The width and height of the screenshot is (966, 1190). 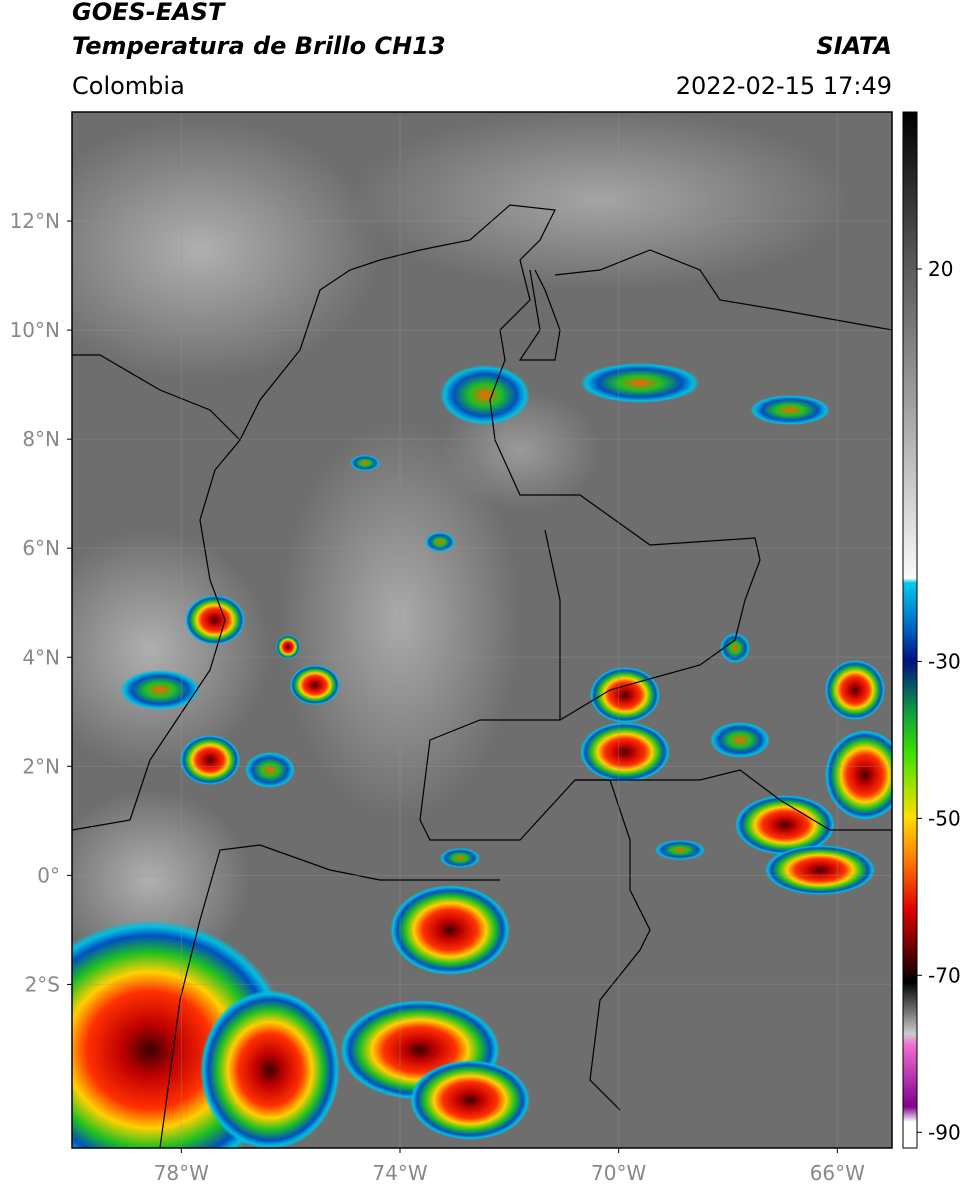 I want to click on lat-tick-label: 12°N, so click(x=35, y=221).